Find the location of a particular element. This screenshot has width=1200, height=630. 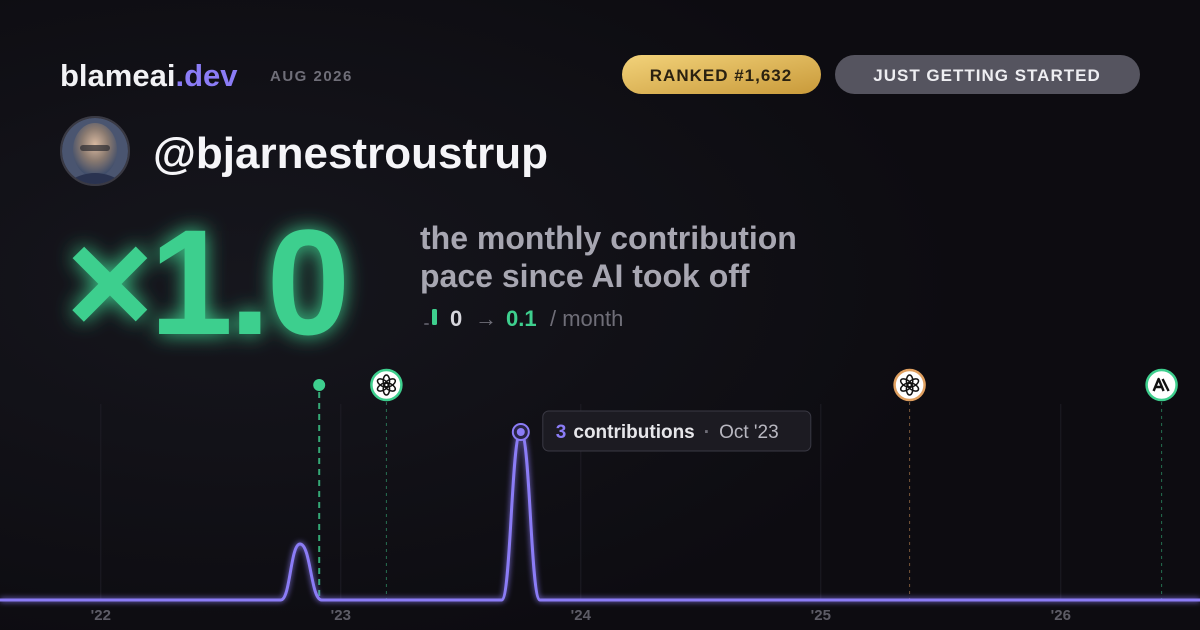

tooltip: 3 contributions · Oct '23 is located at coordinates (677, 431).